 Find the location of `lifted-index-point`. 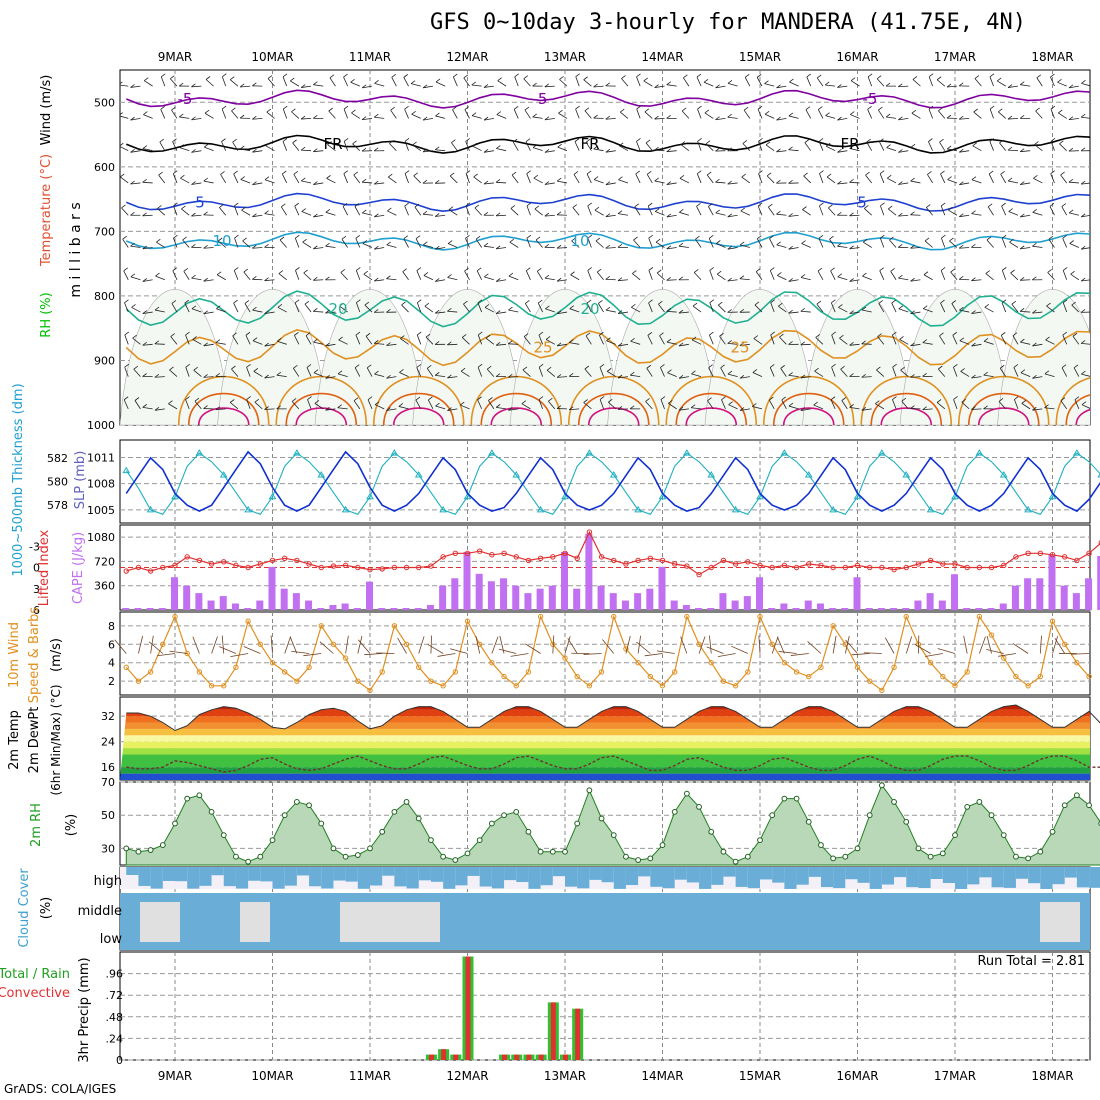

lifted-index-point is located at coordinates (638, 560).